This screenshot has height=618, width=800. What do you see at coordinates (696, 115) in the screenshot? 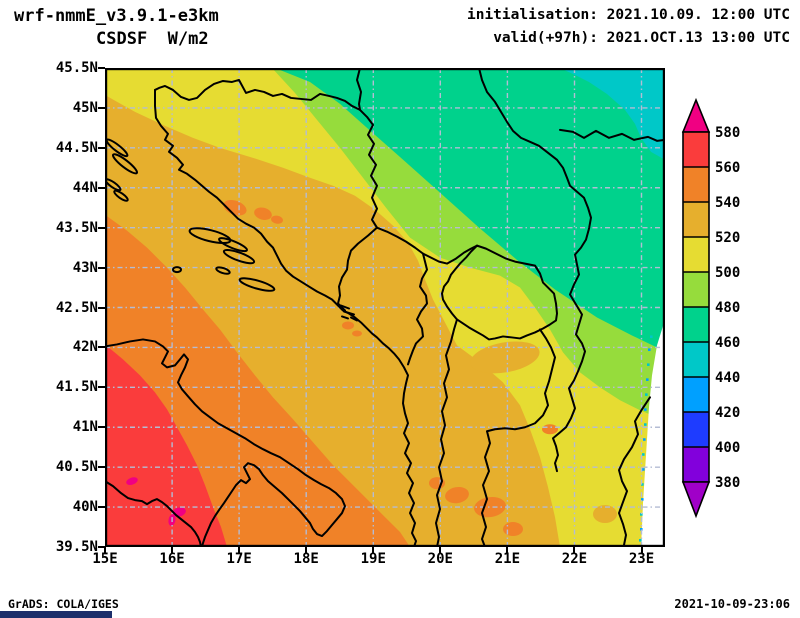
I see `colorbar-arrow-top` at bounding box center [696, 115].